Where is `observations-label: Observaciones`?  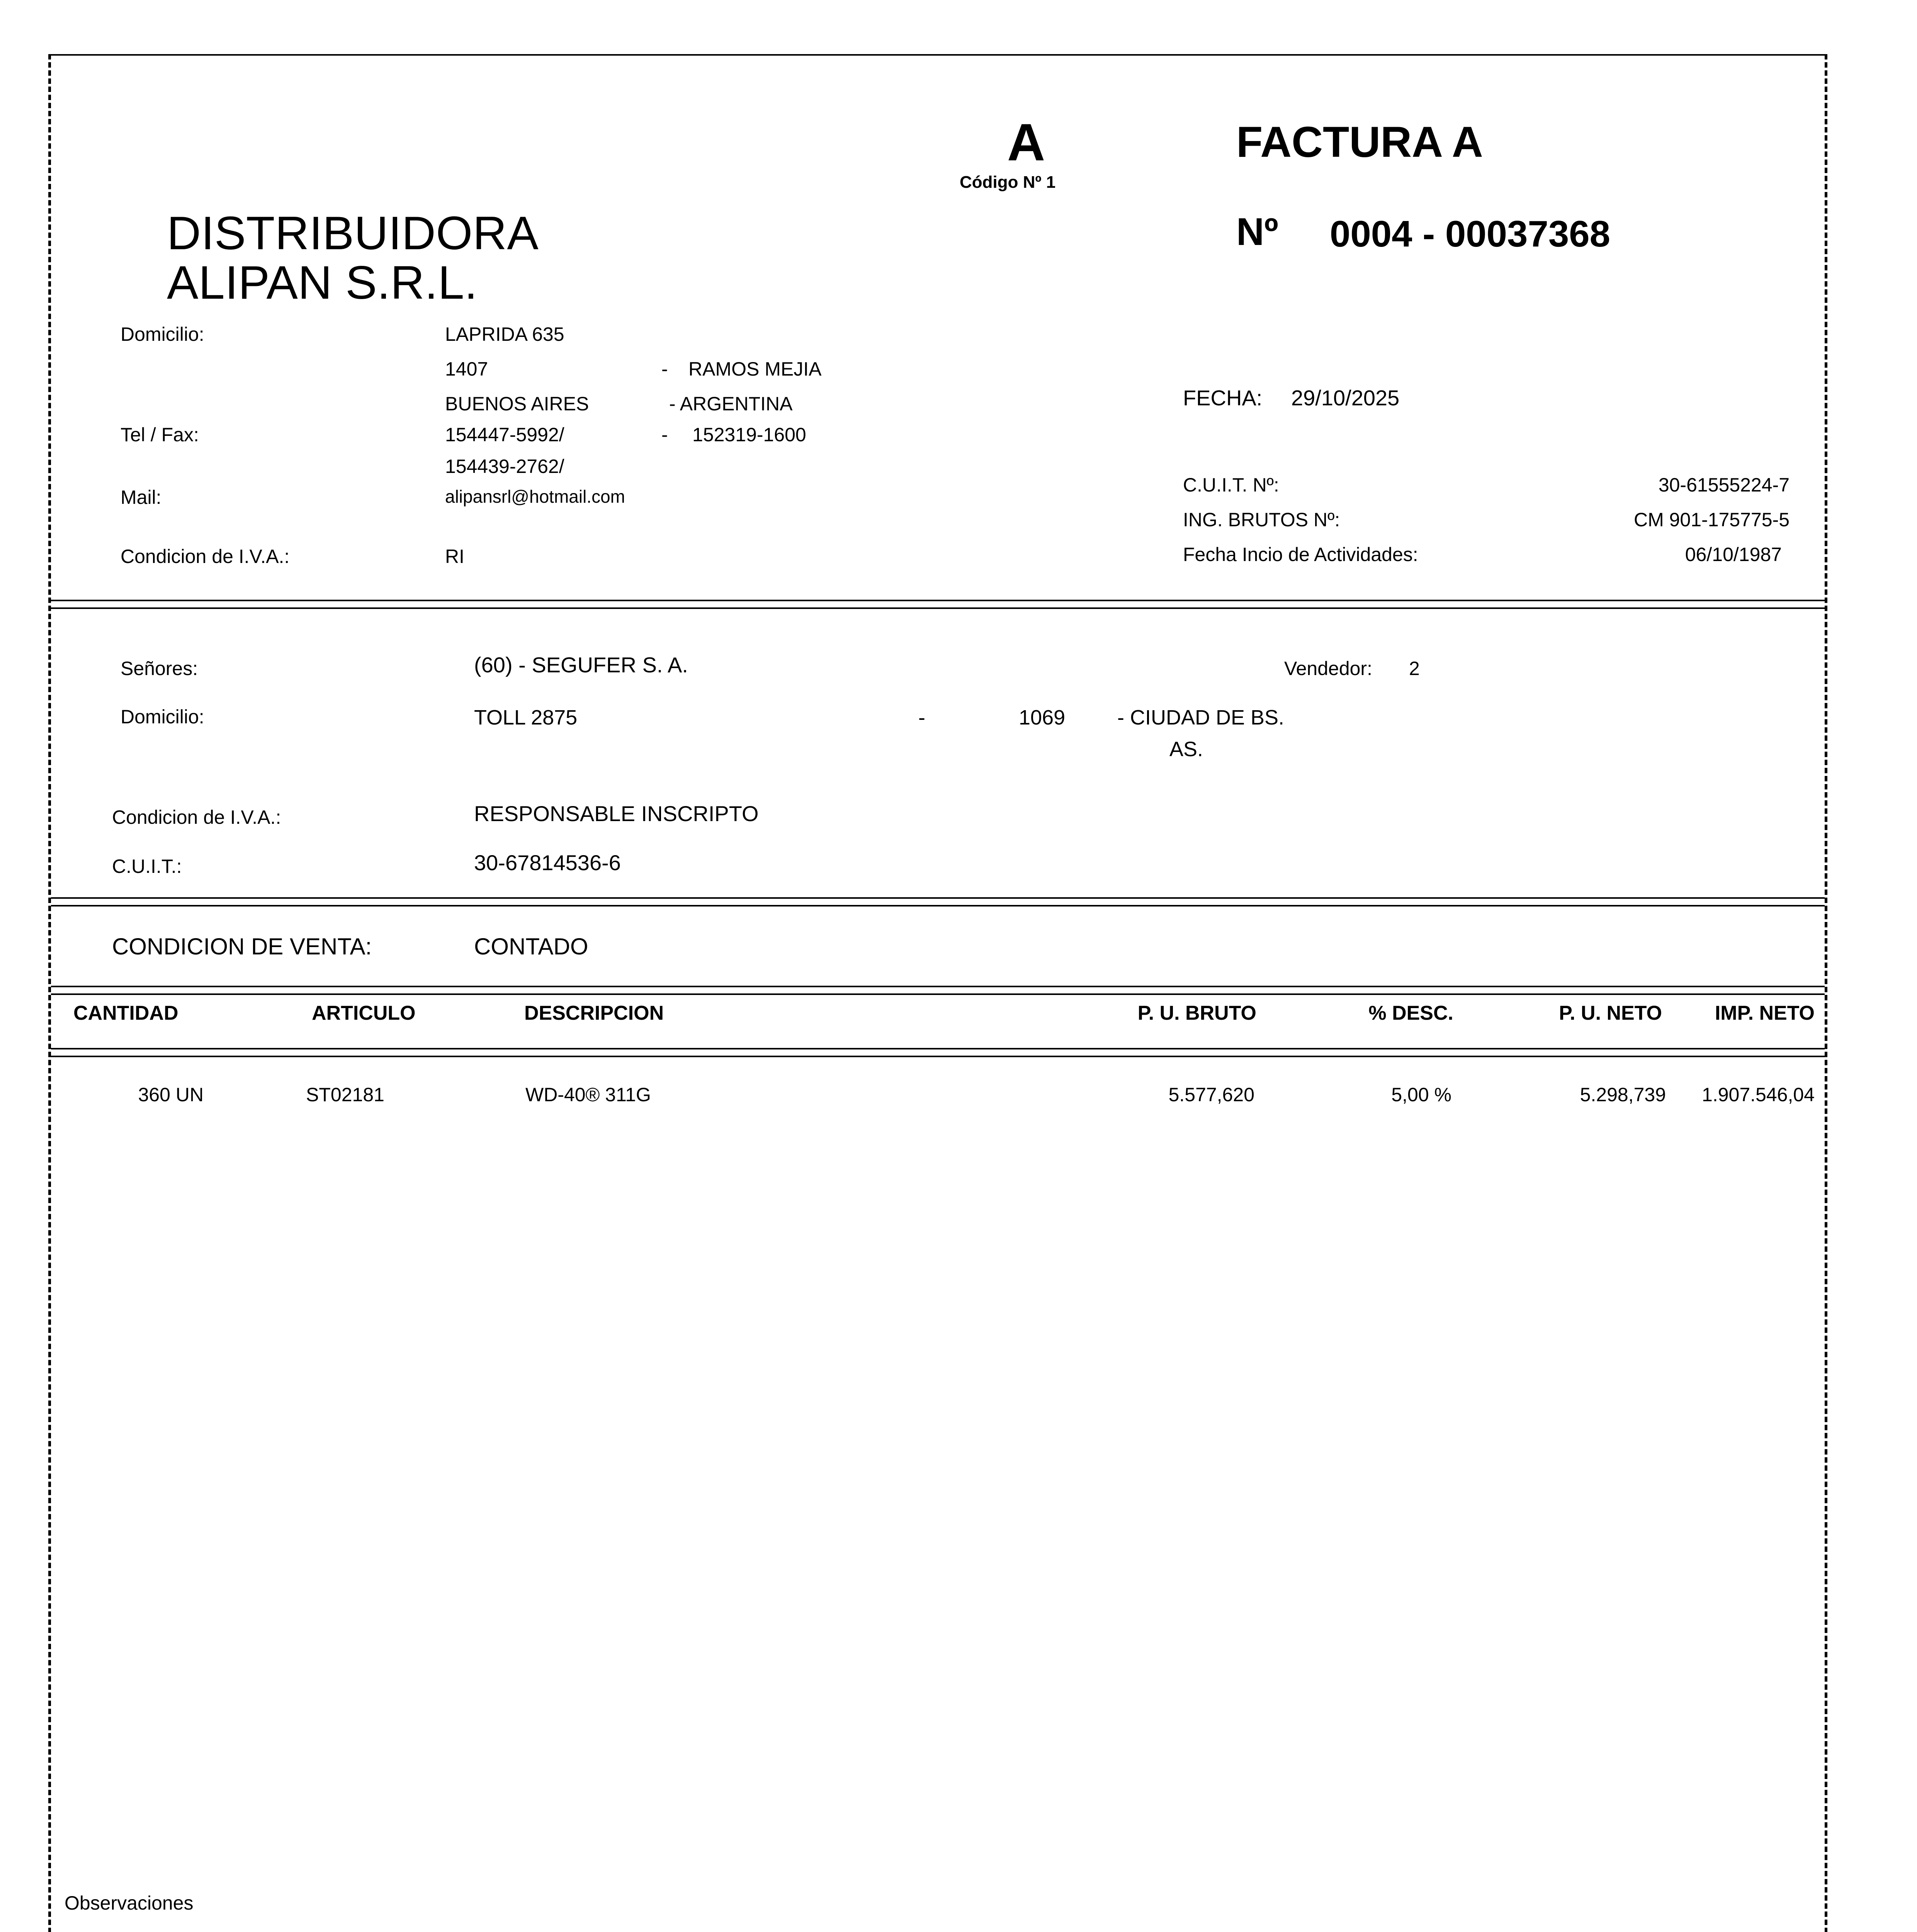 observations-label: Observaciones is located at coordinates (130, 1903).